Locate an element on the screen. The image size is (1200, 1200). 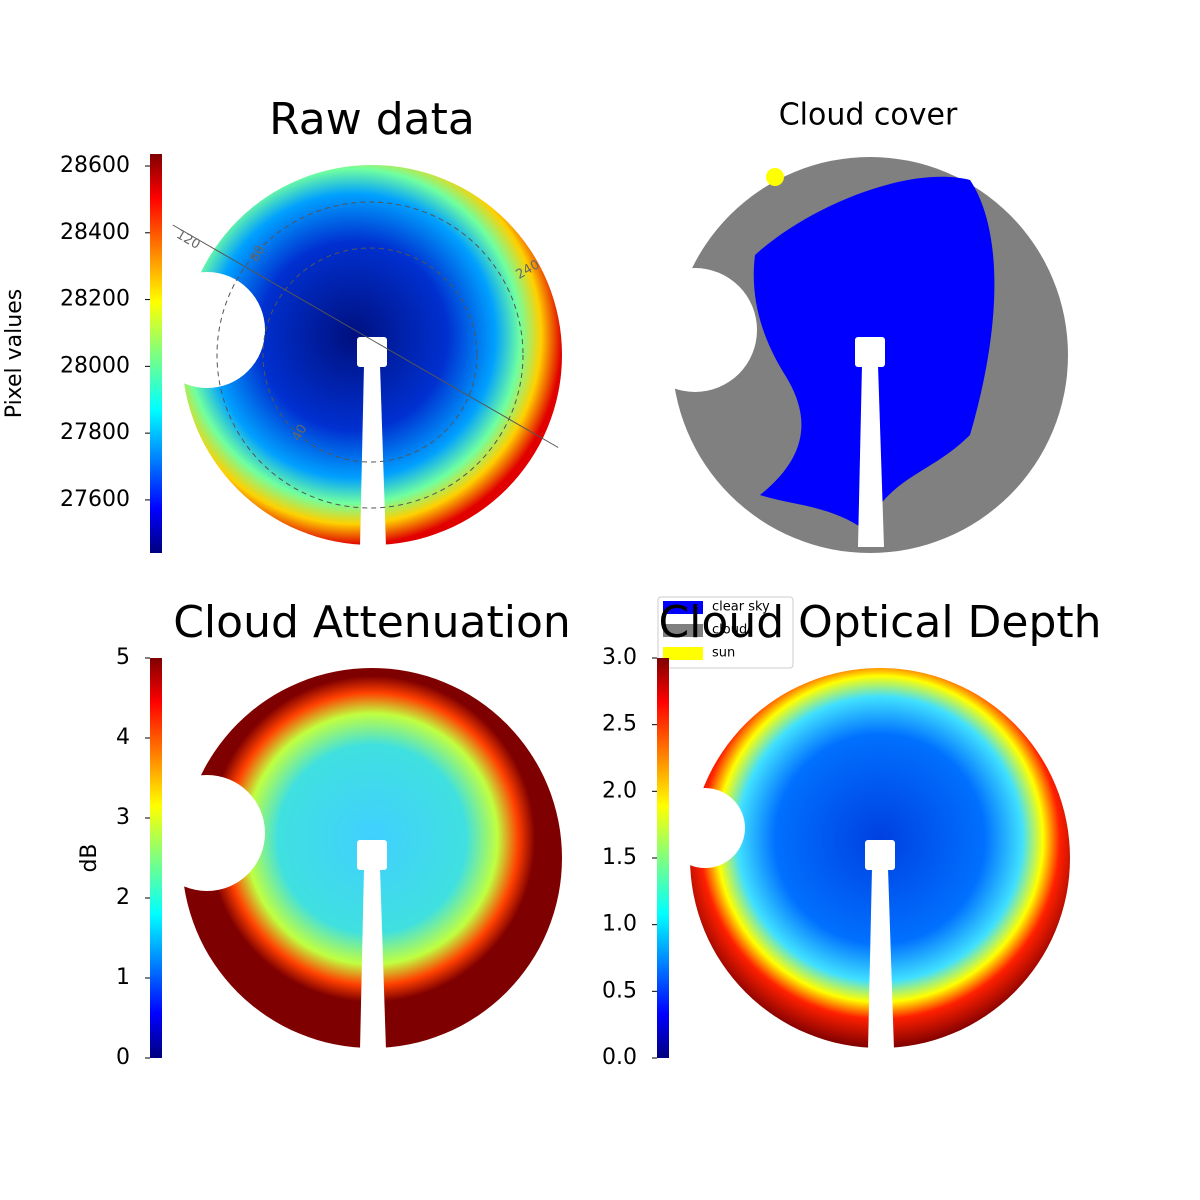
colorbar-tick-label: 1.5 is located at coordinates (619, 857).